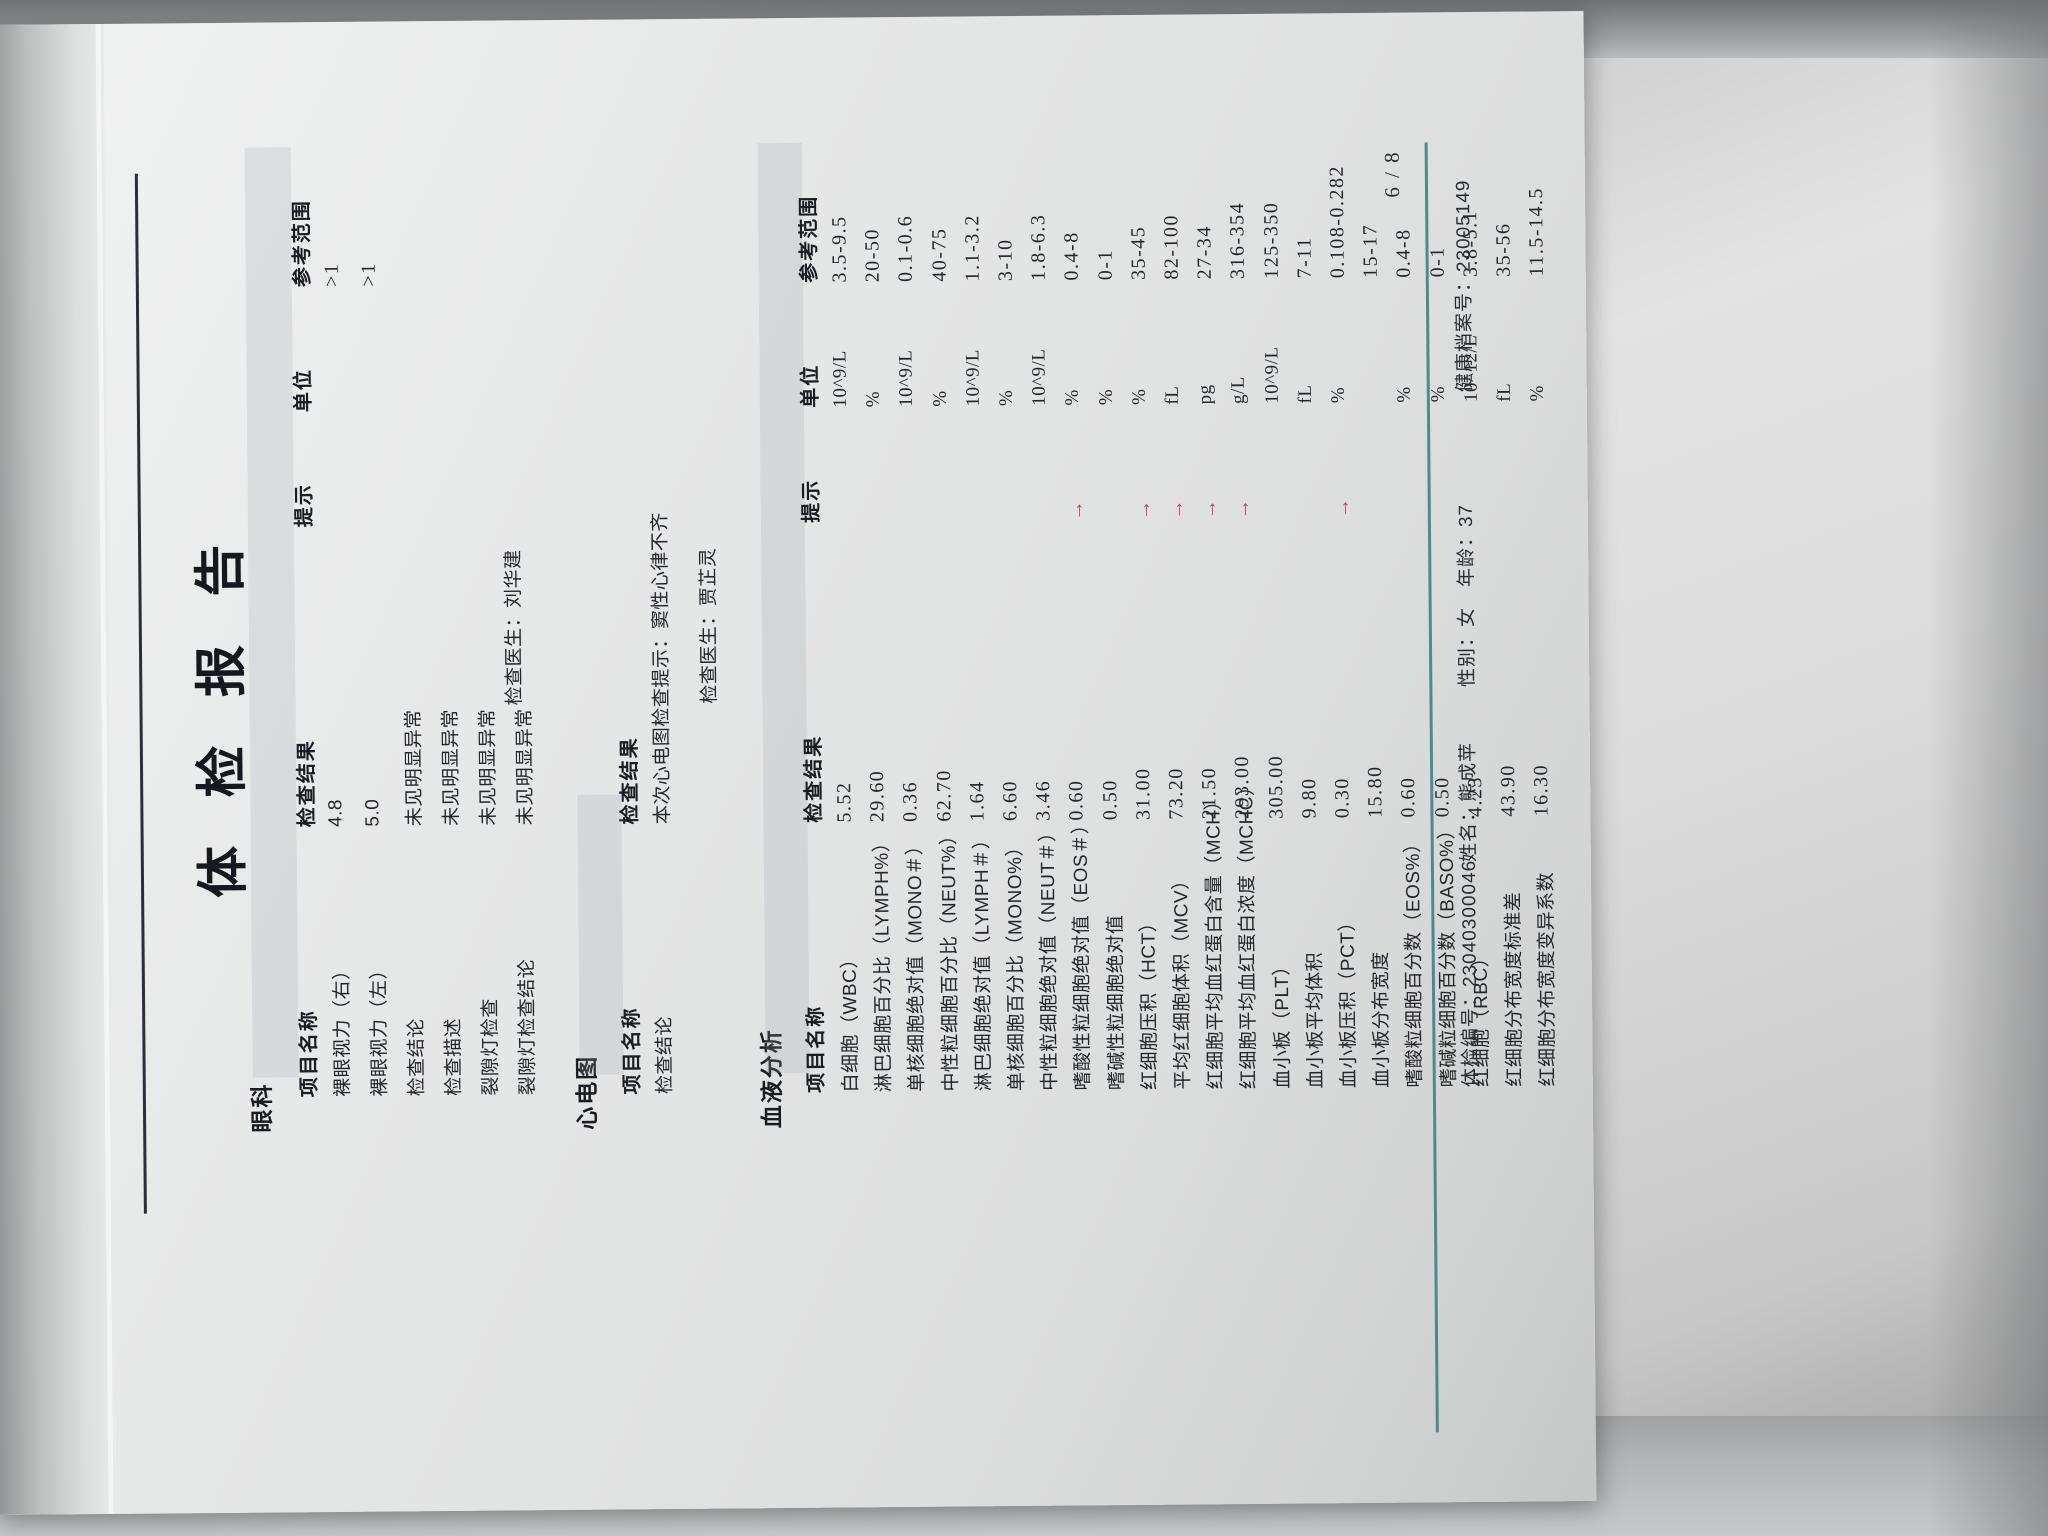  I want to click on row-name-blood: 血小板（PLT）, so click(1282, 1022).